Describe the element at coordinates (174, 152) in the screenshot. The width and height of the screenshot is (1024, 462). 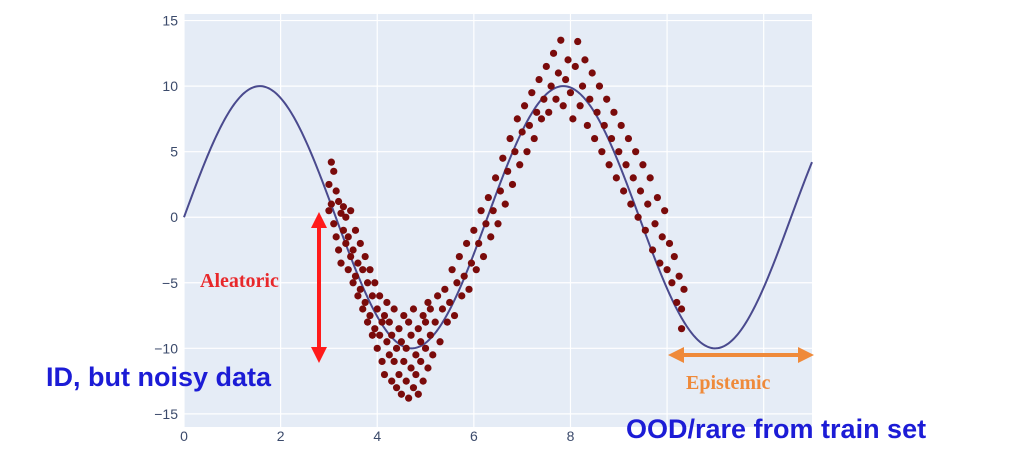
I see `y-tick-label: 5` at that location.